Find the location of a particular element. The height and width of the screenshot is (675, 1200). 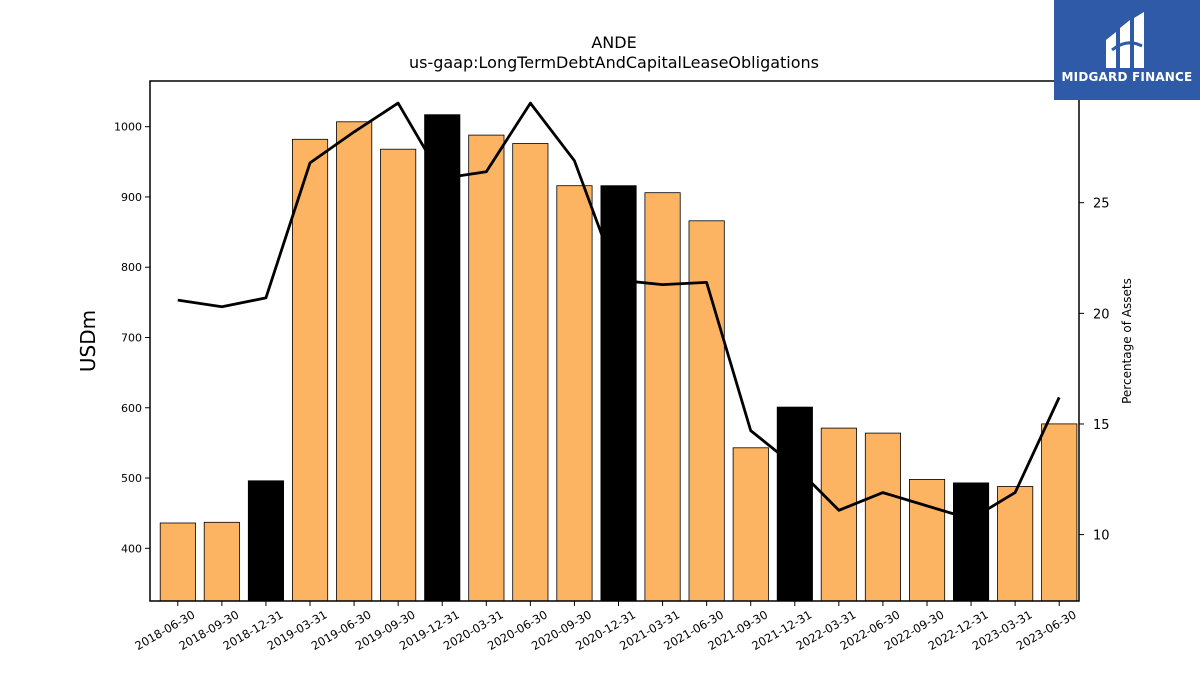

y-axis-label: USDm is located at coordinates (88, 341).